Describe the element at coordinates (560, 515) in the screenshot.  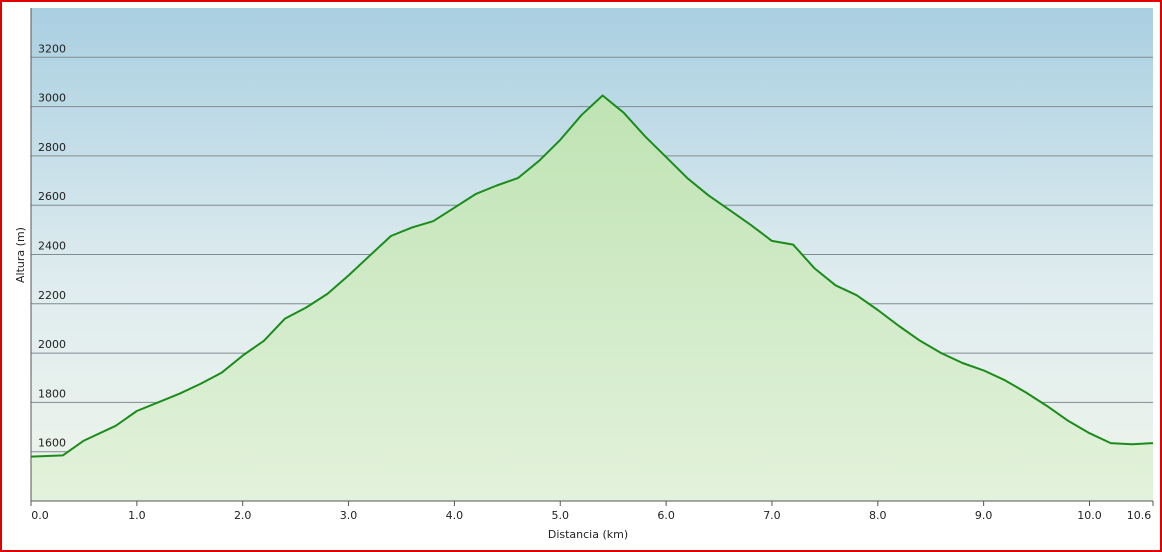
I see `x-tick-label: 5.0` at that location.